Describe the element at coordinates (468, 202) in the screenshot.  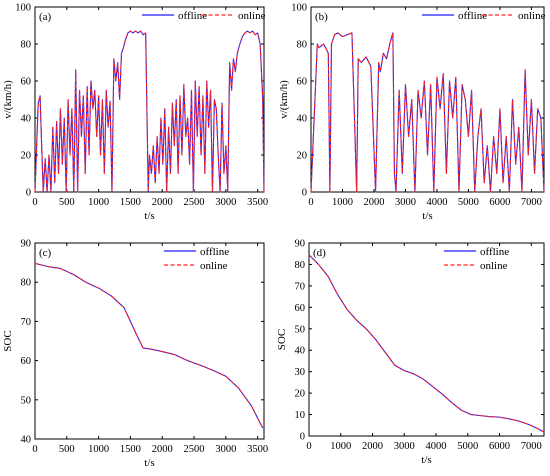
I see `chart-b-xtick-label: 5000` at that location.